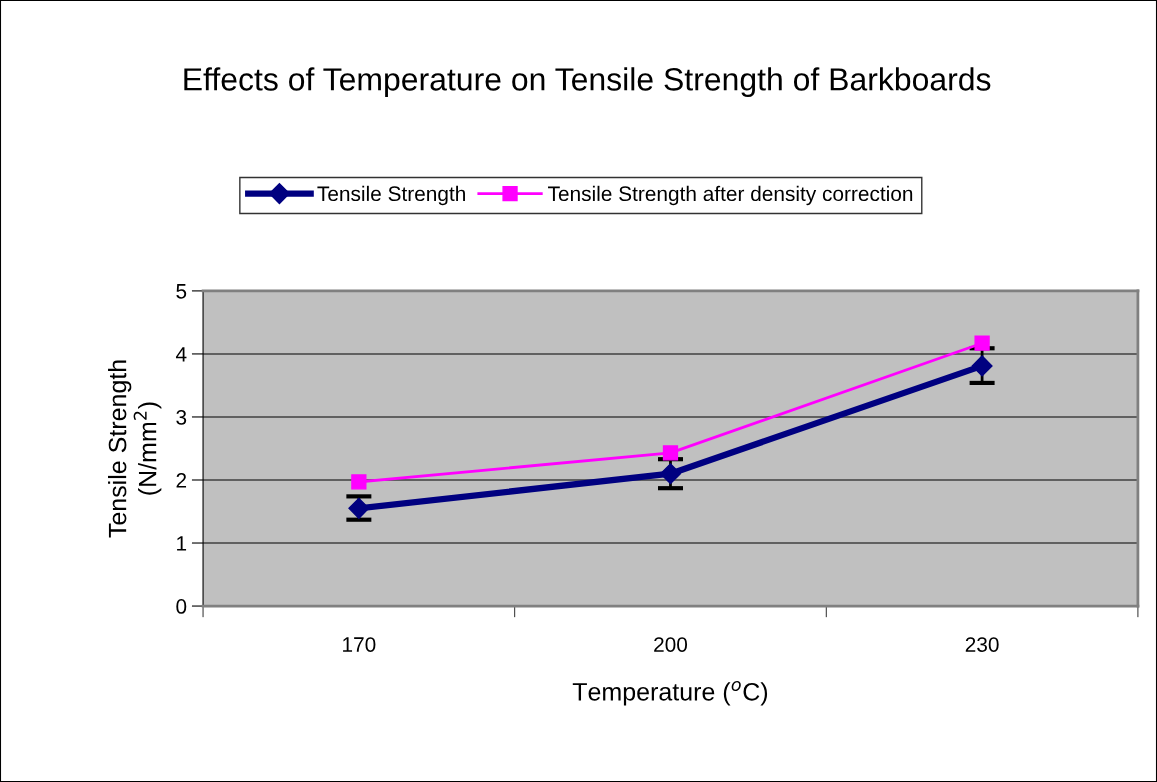 This screenshot has height=782, width=1157. Describe the element at coordinates (730, 195) in the screenshot. I see `legend-label: Tensile Strength after density correction` at that location.